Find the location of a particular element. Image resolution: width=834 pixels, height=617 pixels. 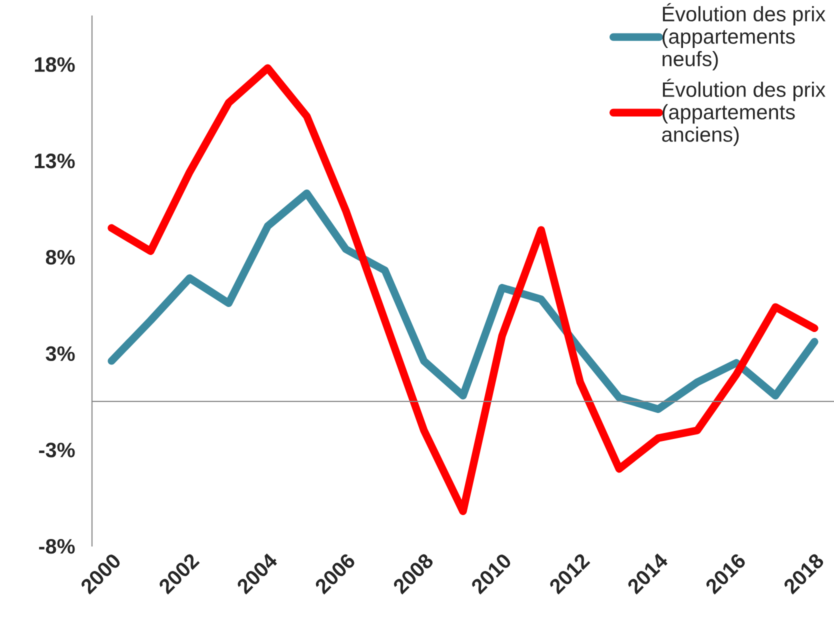

y-tick-label: 3% is located at coordinates (60, 354).